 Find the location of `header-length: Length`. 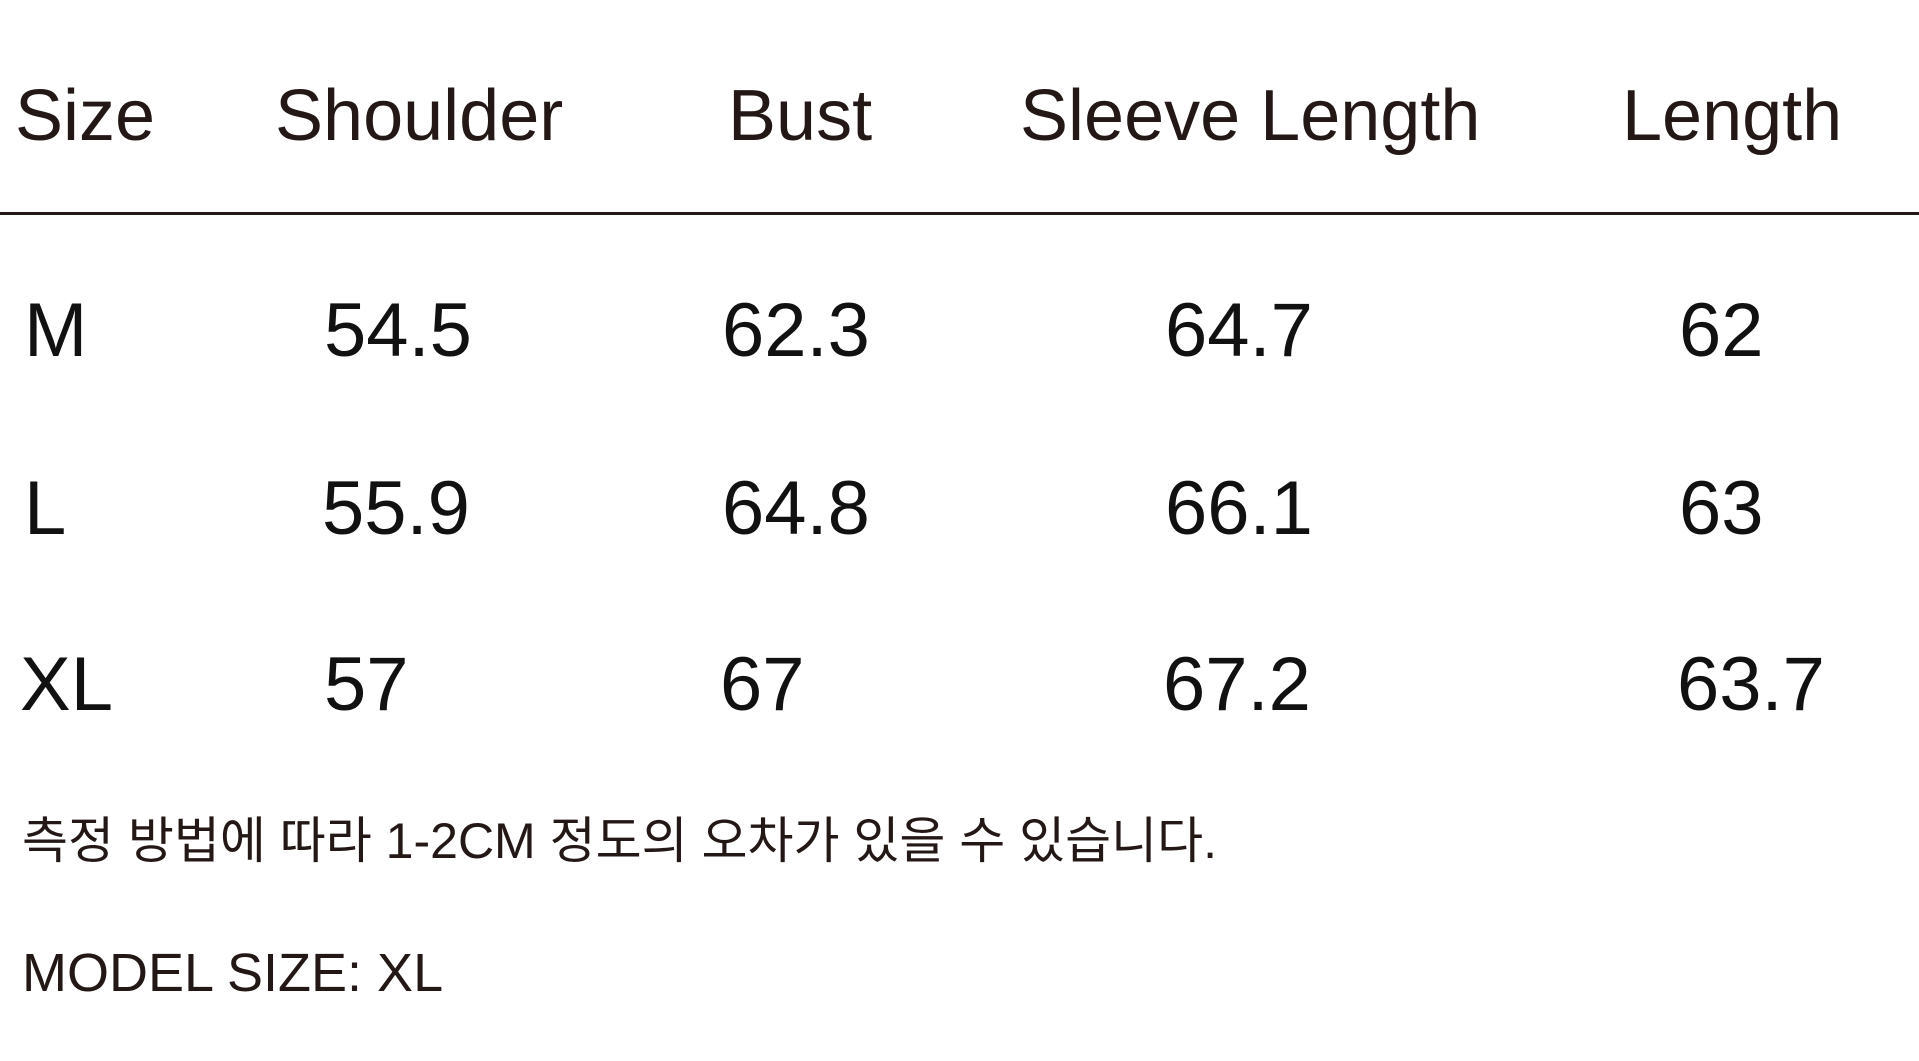

header-length: Length is located at coordinates (1732, 116).